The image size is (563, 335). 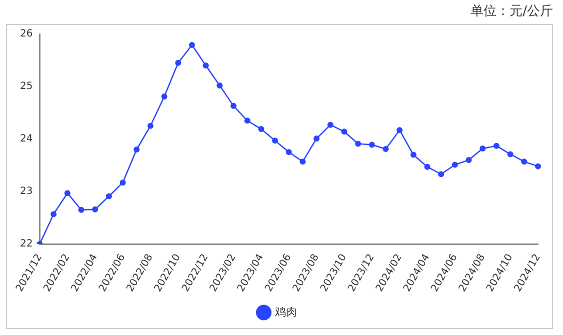 What do you see at coordinates (285, 311) in the screenshot?
I see `legend-label: 鸡肉` at bounding box center [285, 311].